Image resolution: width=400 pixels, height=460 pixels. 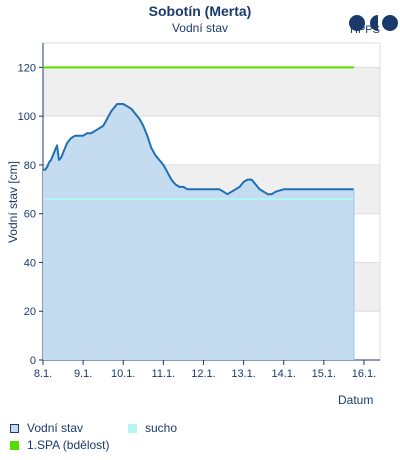 What do you see at coordinates (30, 166) in the screenshot?
I see `y-tick-label: 80` at bounding box center [30, 166].